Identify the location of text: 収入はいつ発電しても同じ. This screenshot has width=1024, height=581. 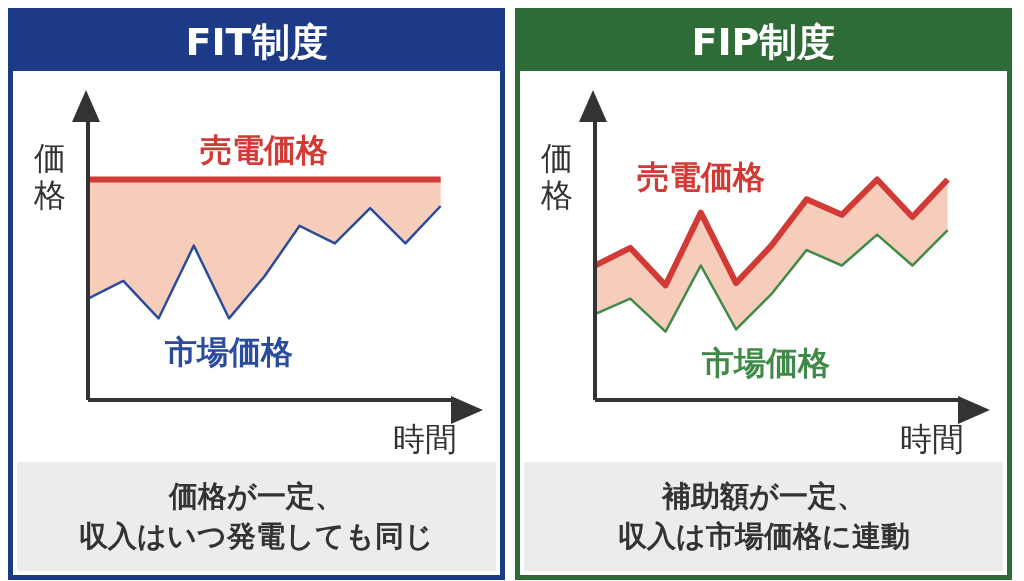
(256, 536).